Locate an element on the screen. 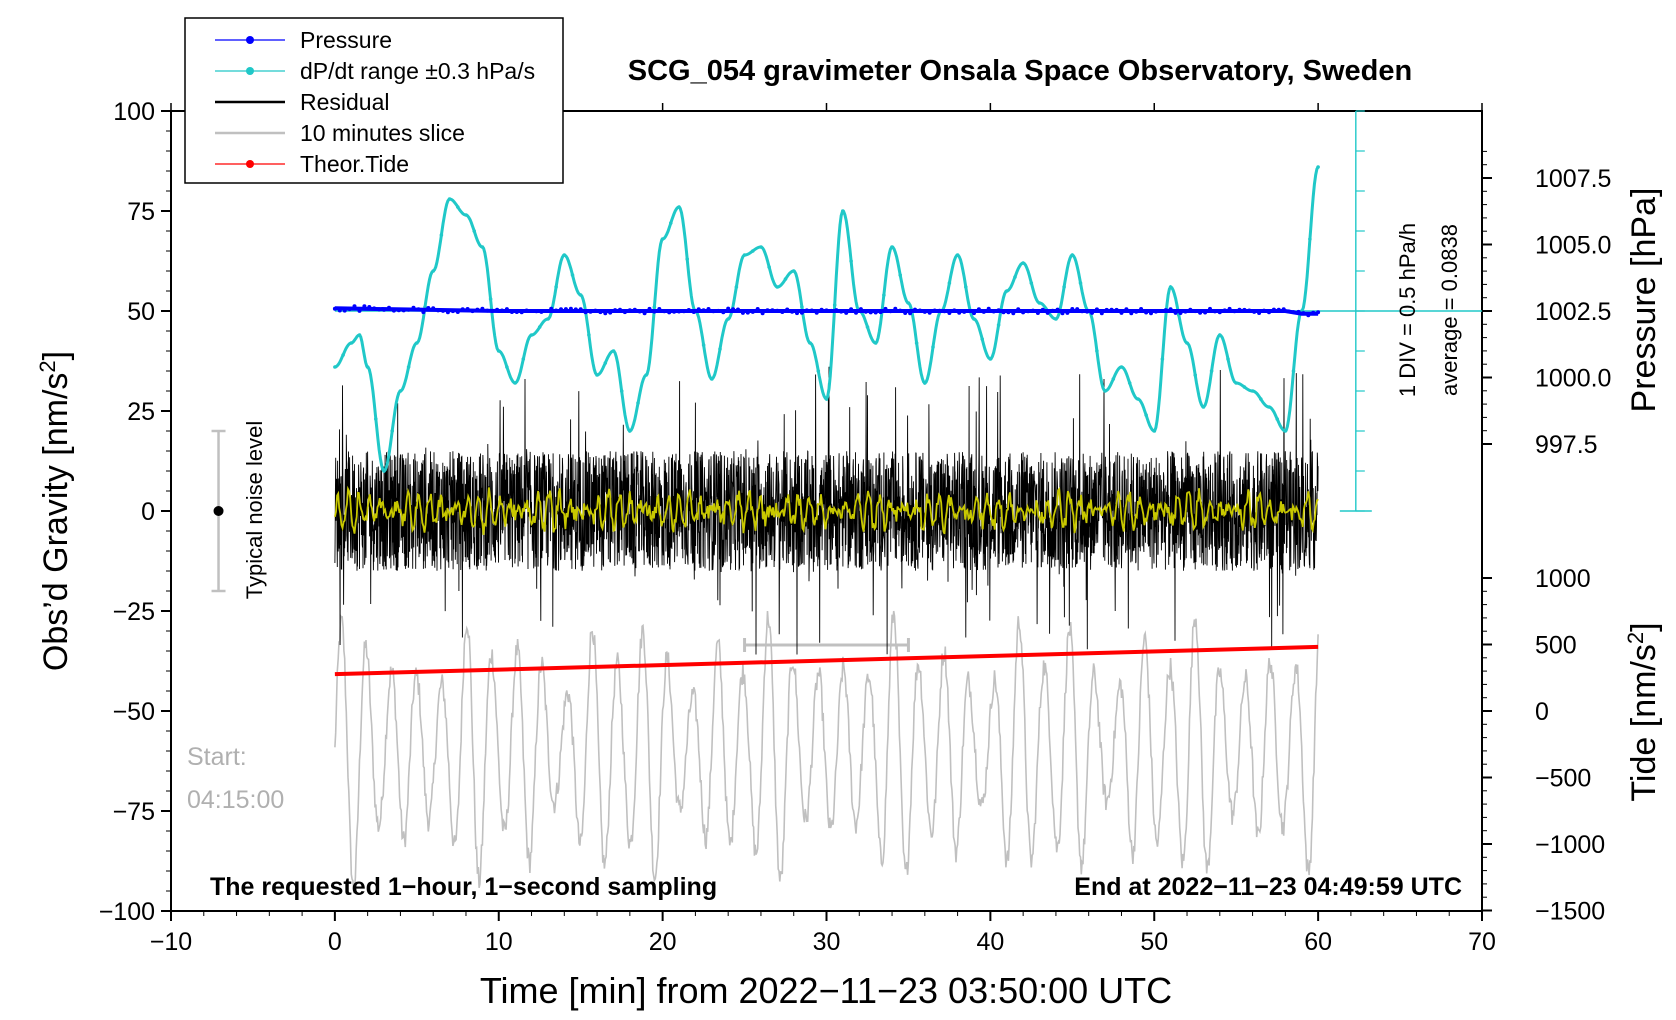 Image resolution: width=1676 pixels, height=1020 pixels. y-tick-label-pressure: 1005.0 is located at coordinates (1573, 246).